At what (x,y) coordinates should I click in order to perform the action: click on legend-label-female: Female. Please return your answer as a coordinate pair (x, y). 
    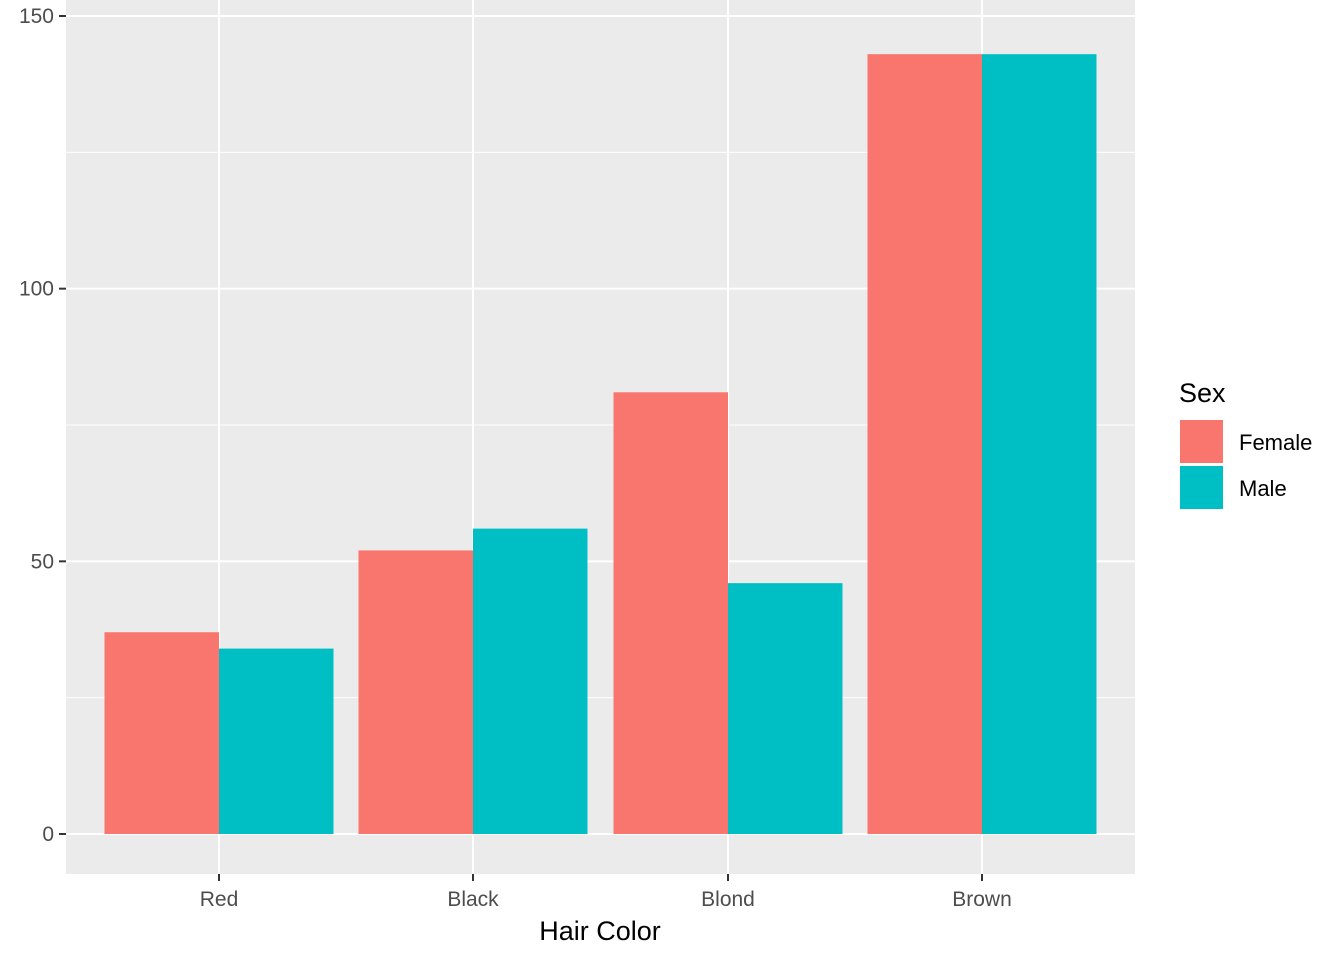
    Looking at the image, I should click on (1275, 442).